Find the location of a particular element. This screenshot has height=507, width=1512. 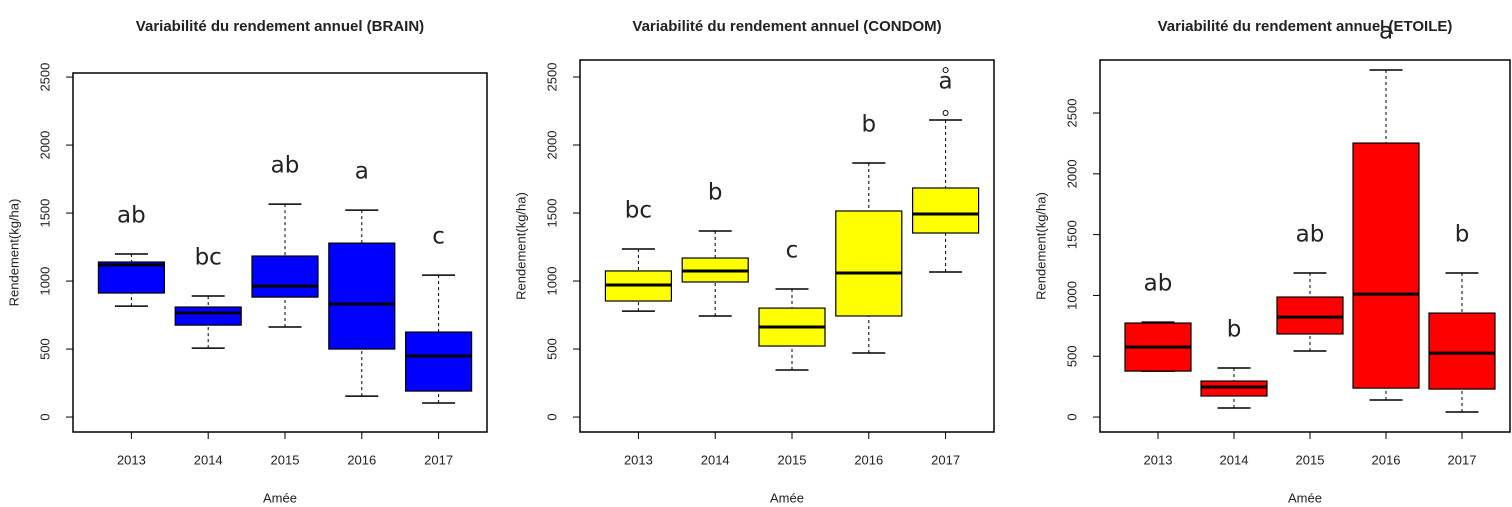

chart-title: Variabilité du rendement annuel (CONDOM) is located at coordinates (786, 26).